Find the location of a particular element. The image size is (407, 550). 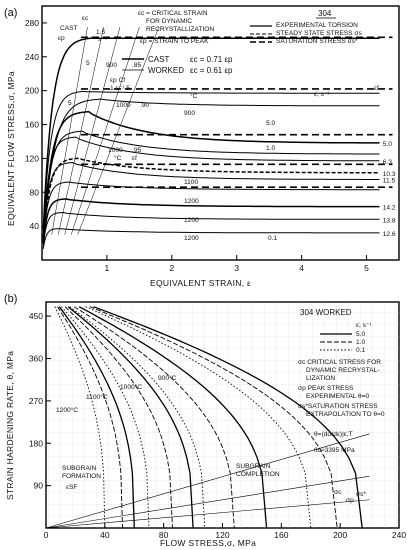

a-ytick-label: 200 is located at coordinates (32, 91).